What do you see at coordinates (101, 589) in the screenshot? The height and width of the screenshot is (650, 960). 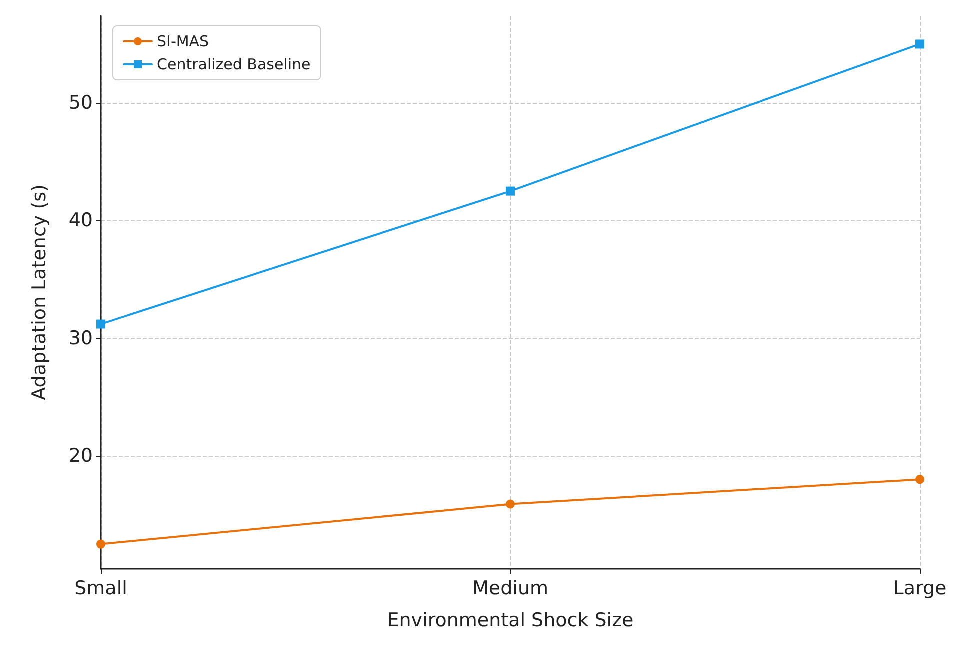 I see `x-tick-label: Small` at bounding box center [101, 589].